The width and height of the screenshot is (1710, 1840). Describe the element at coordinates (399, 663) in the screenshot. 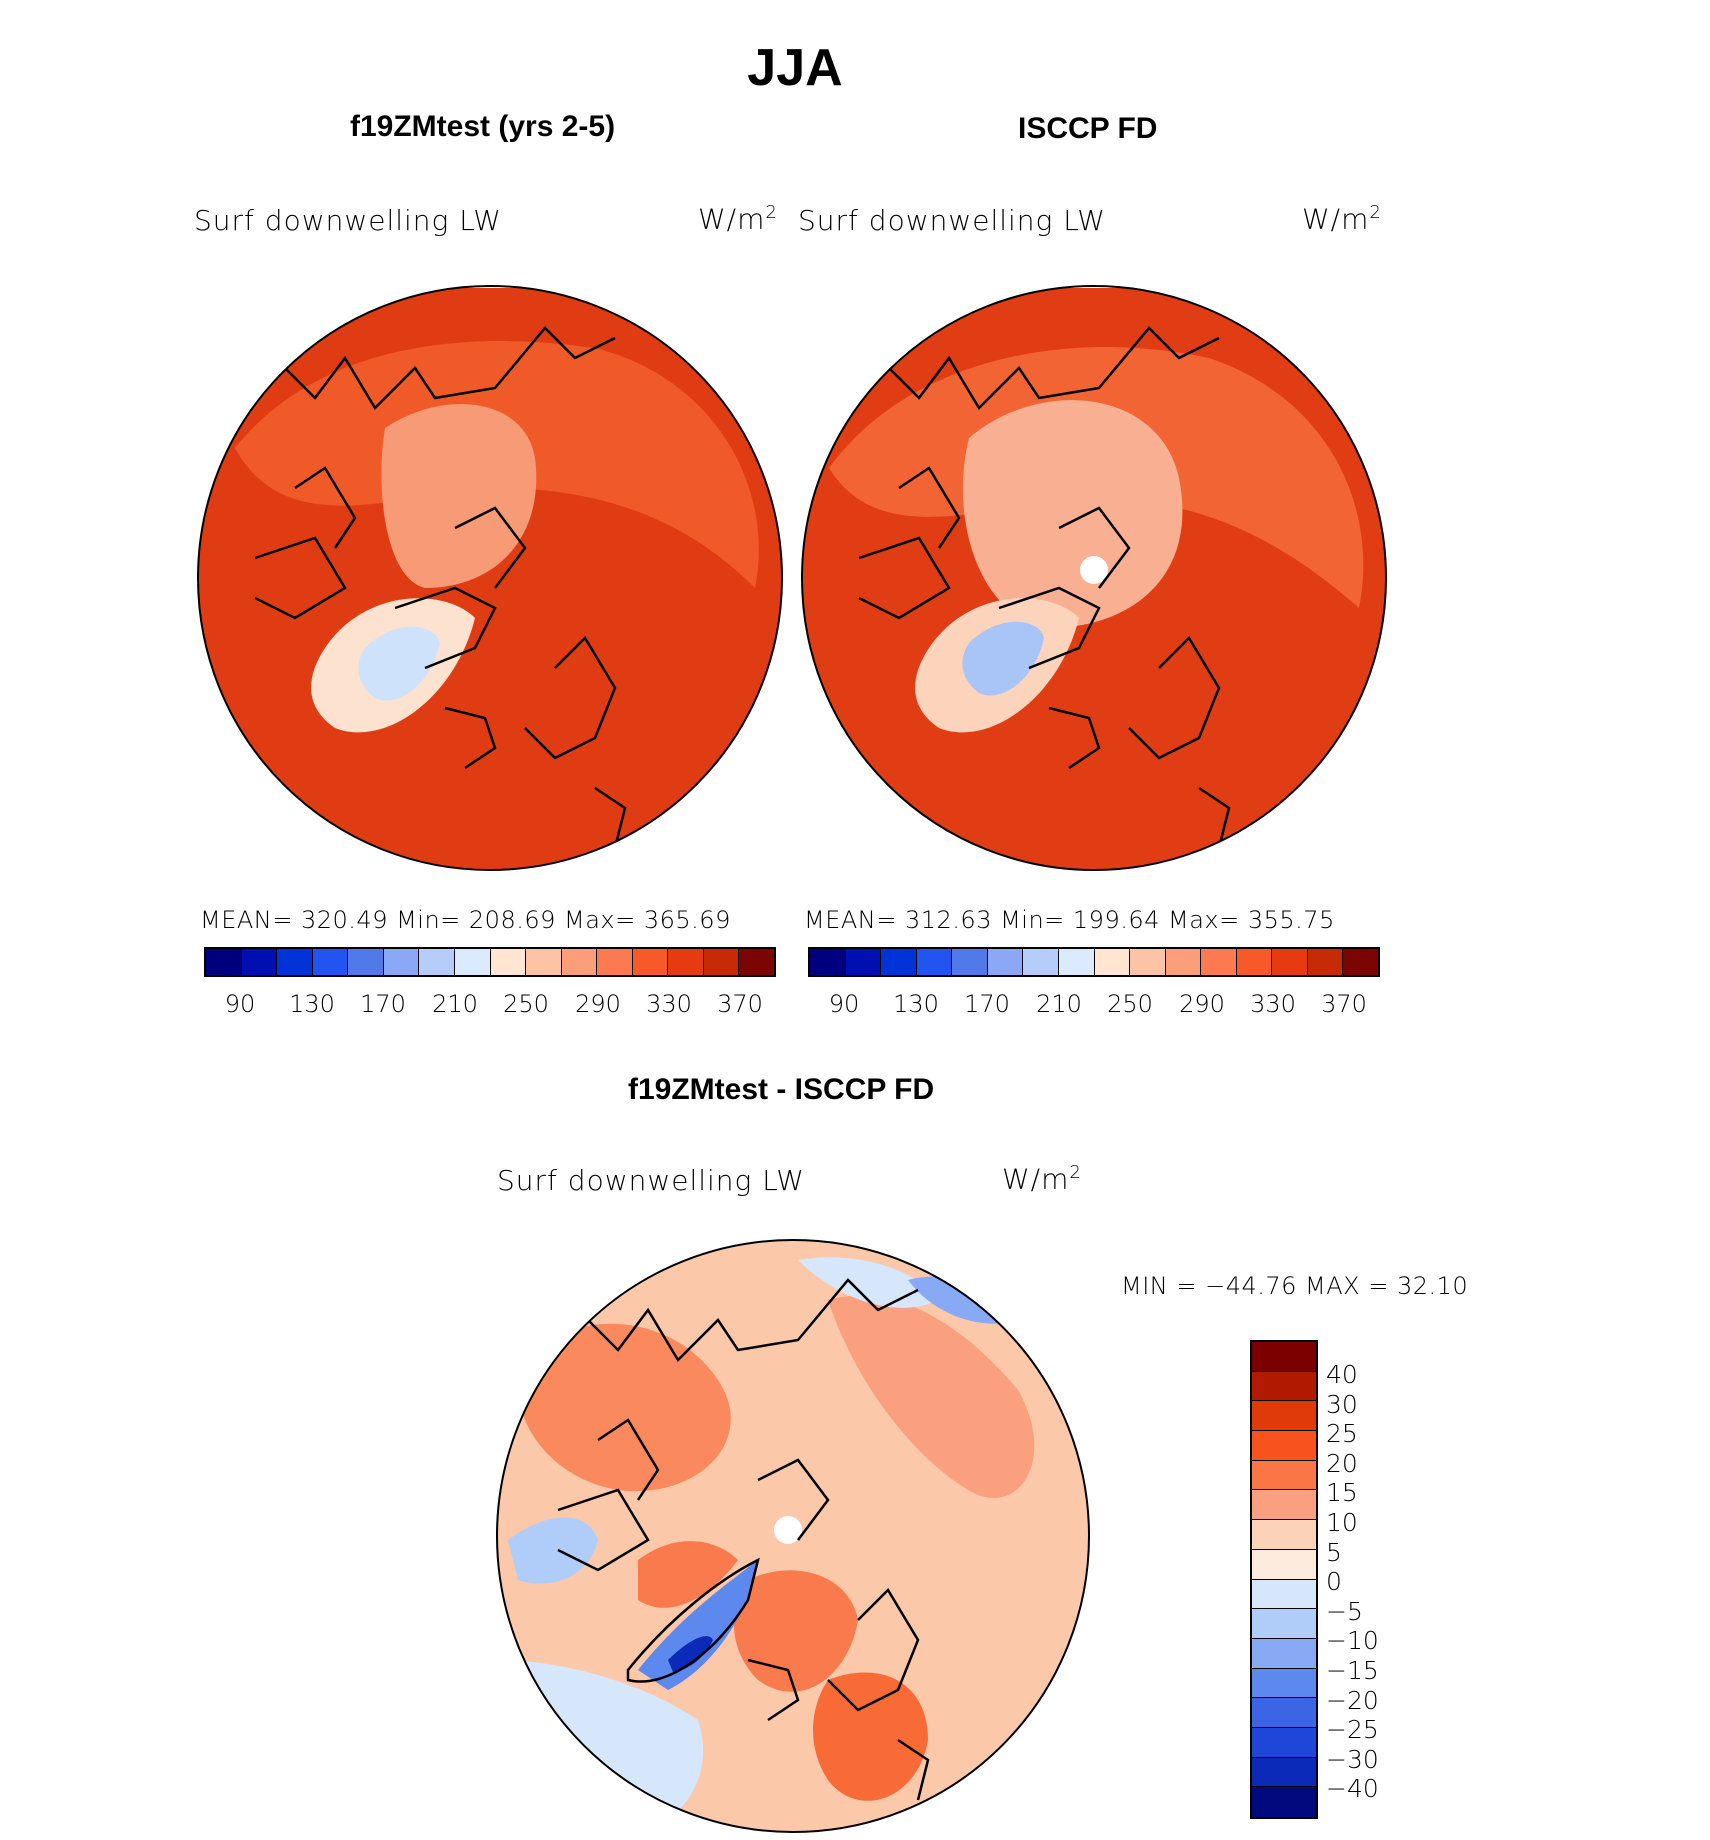

I see `model-map-greenland-core` at that location.